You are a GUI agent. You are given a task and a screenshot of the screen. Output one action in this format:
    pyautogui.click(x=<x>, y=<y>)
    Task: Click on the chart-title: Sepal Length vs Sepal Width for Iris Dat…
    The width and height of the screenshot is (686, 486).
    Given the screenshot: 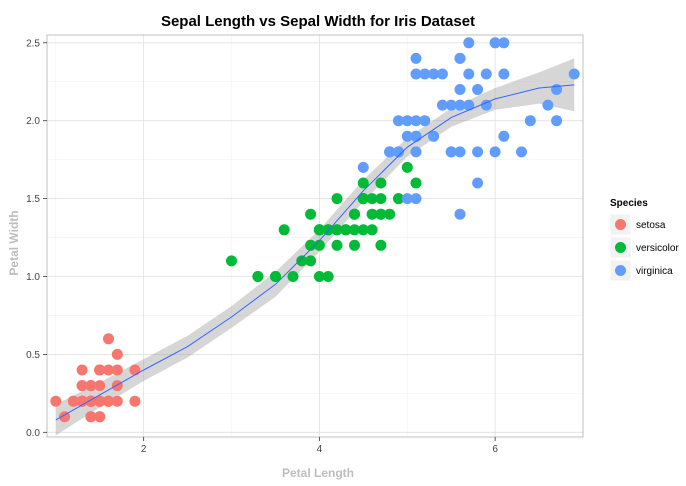 What is the action you would take?
    pyautogui.click(x=318, y=21)
    